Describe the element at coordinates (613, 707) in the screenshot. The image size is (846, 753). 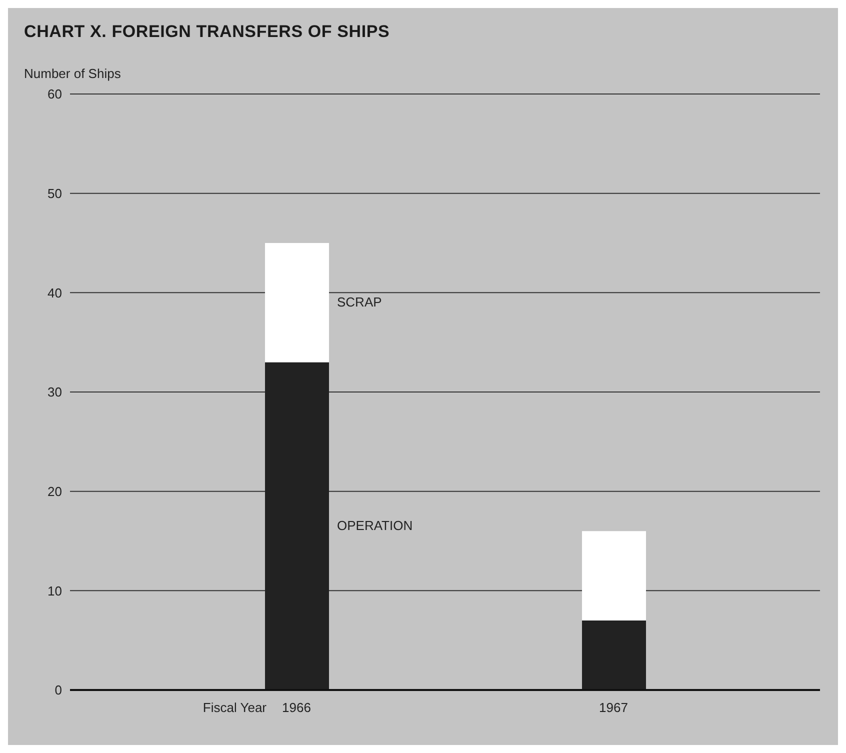
I see `x-tick-label: 1967` at that location.